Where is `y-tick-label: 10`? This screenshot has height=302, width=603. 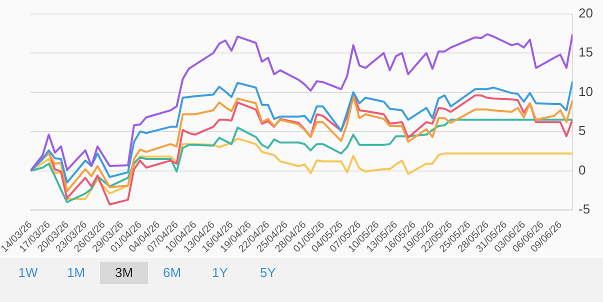
y-tick-label: 10 is located at coordinates (586, 91).